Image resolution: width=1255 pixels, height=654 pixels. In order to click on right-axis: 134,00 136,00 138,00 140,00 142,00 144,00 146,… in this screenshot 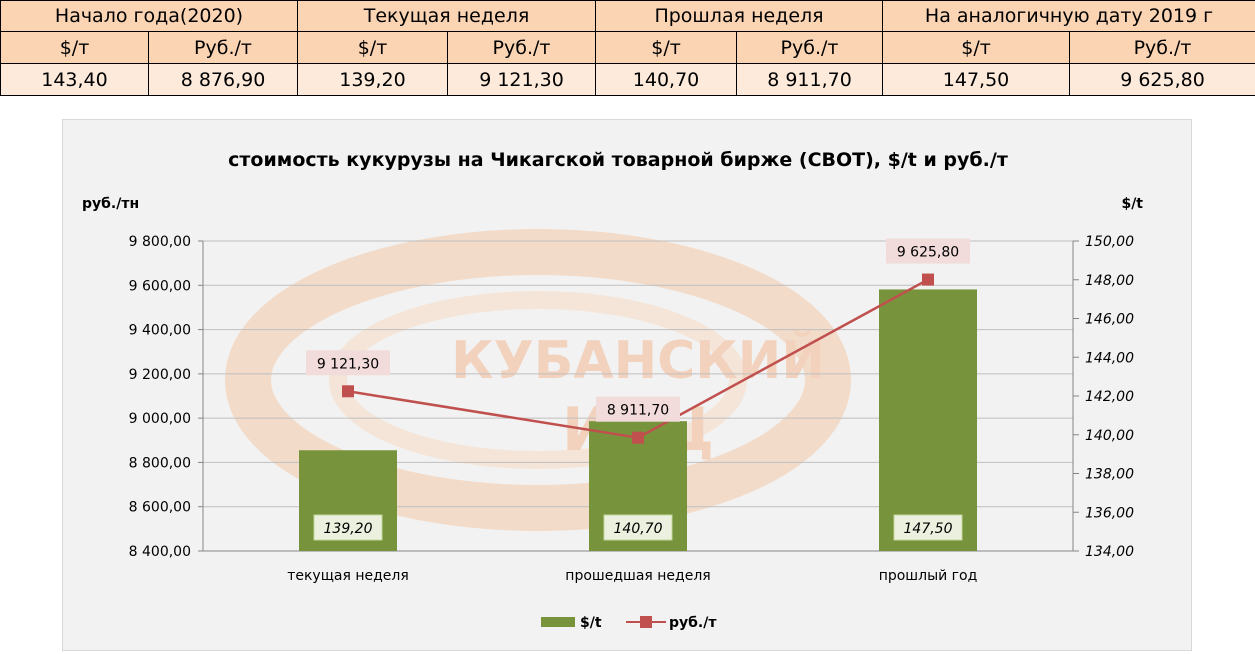, I will do `click(1103, 397)`.